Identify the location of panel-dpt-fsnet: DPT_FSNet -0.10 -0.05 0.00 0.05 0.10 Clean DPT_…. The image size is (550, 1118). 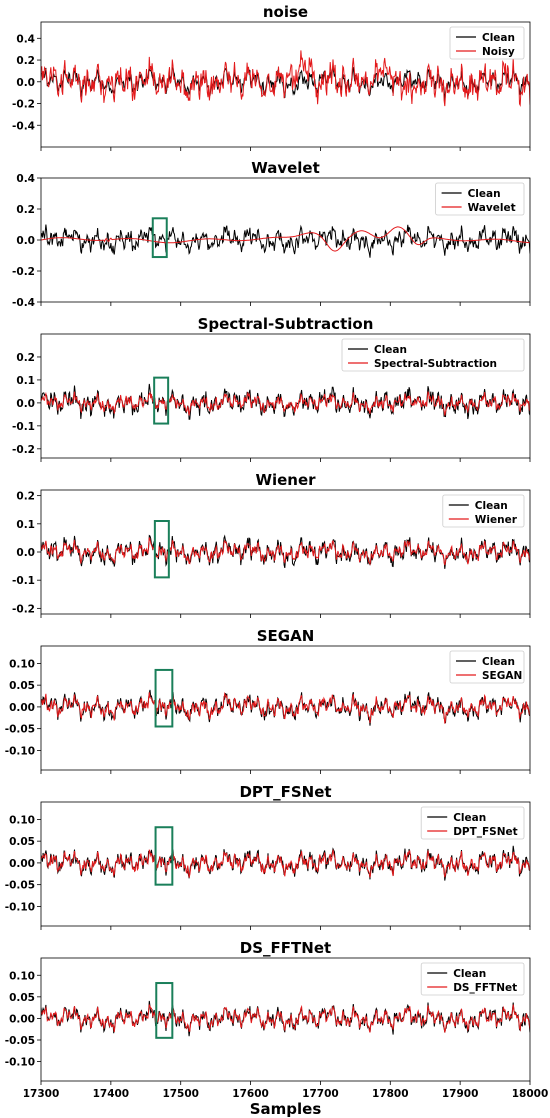
(268, 856).